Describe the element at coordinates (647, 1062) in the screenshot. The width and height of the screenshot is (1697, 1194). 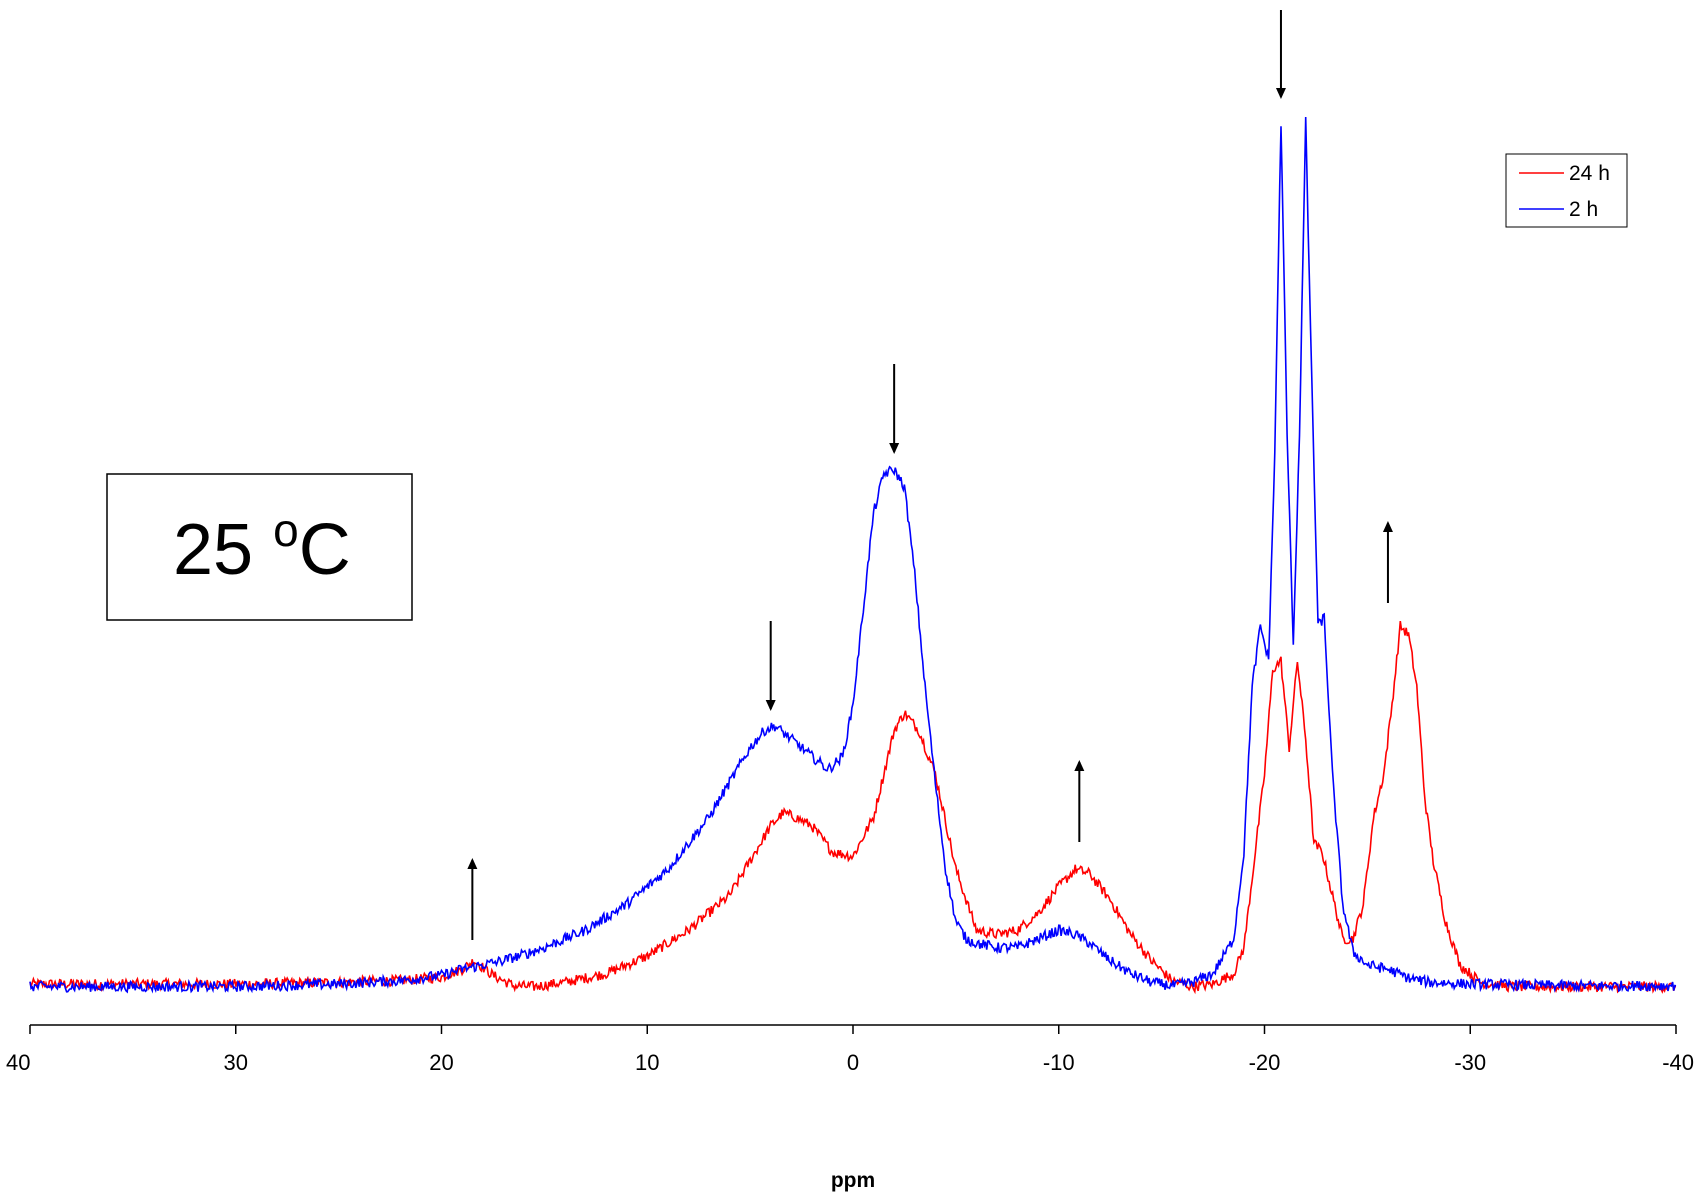
I see `x-tick-label: 10` at that location.